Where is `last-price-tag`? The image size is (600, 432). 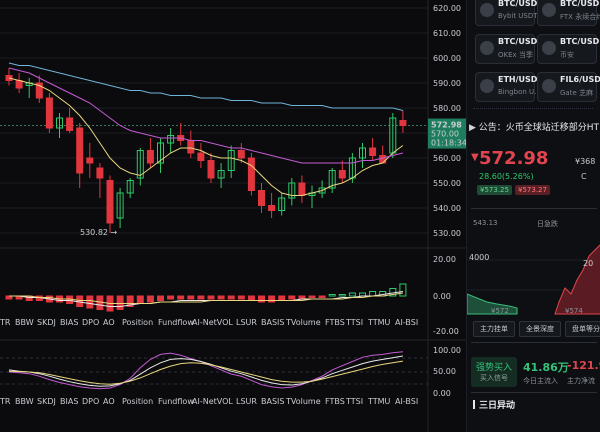 last-price-tag is located at coordinates (447, 133).